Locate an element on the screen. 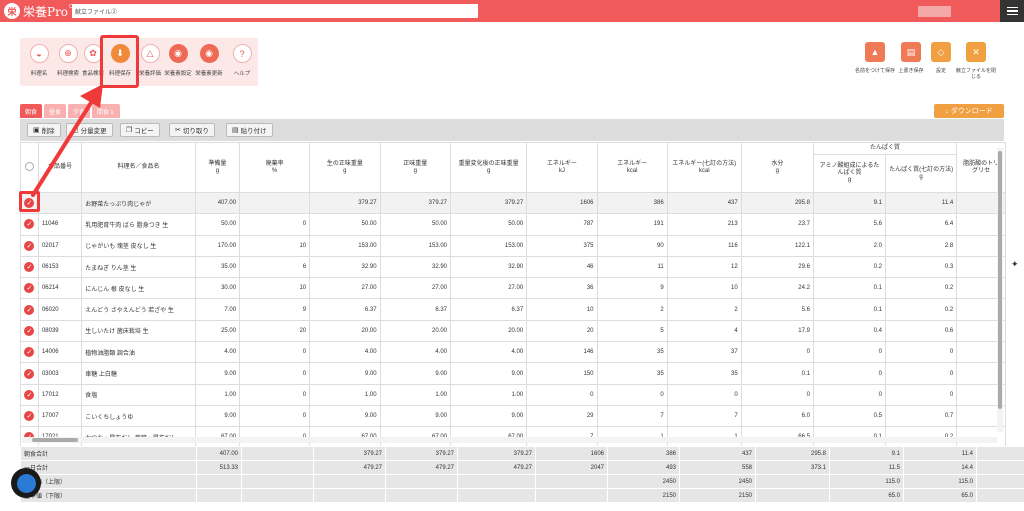  table-cell: 17007 is located at coordinates (60, 416).